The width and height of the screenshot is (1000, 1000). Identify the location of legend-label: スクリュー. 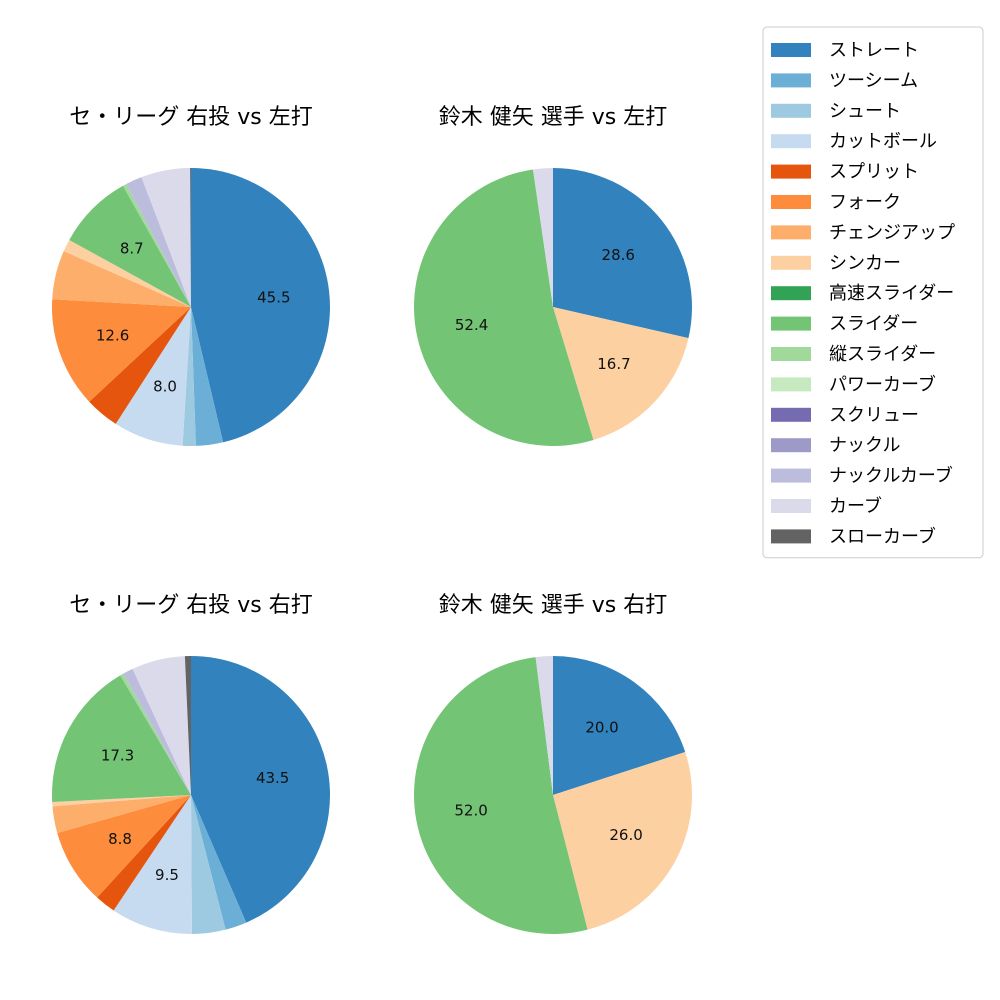
(874, 415).